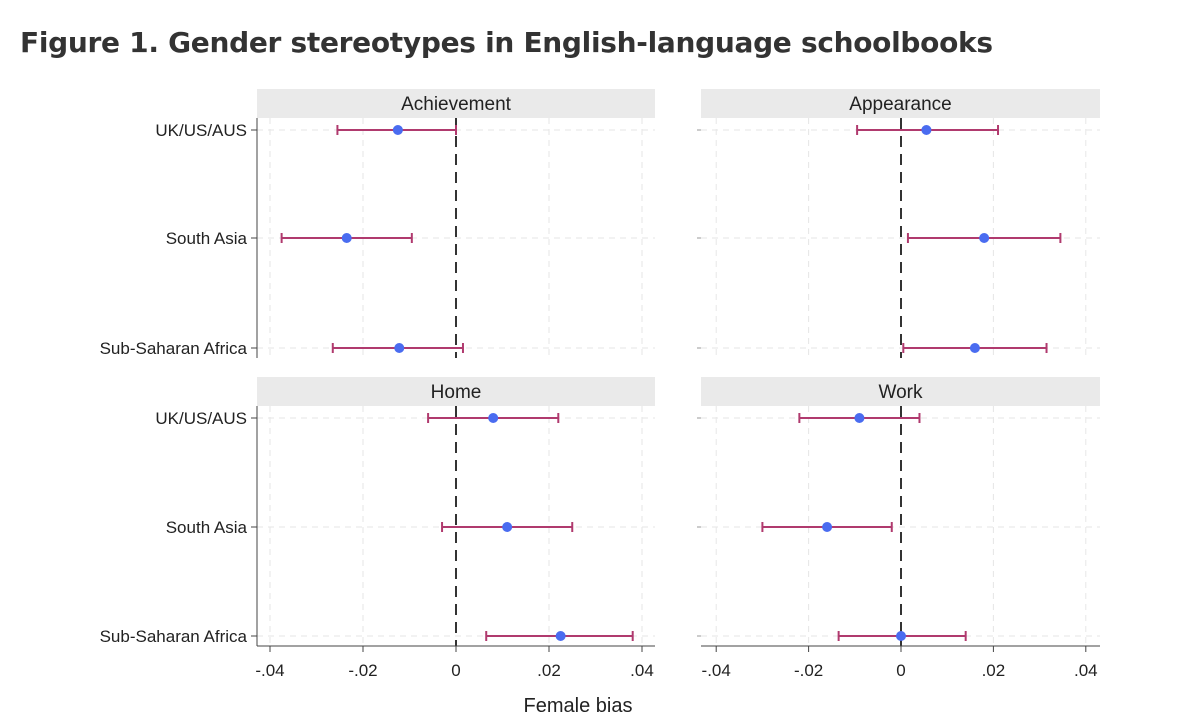 This screenshot has height=727, width=1200. I want to click on y-tick-label-achievement-2: Sub-Saharan Africa, so click(174, 348).